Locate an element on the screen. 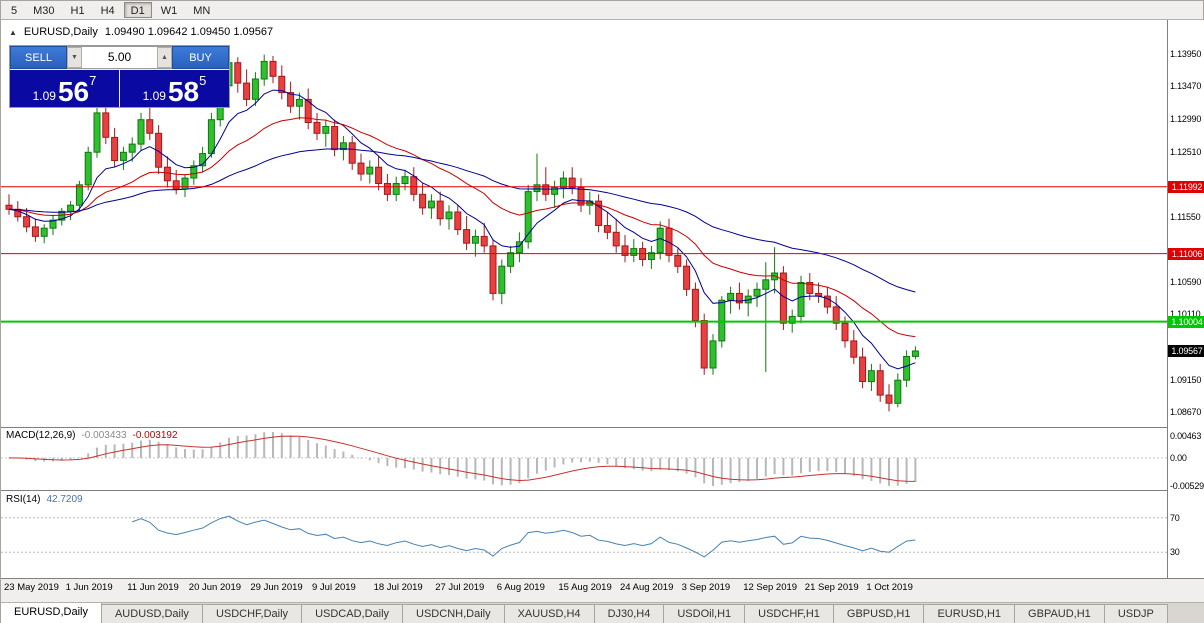  macd-scale-zero: 0.00 is located at coordinates (1178, 457).